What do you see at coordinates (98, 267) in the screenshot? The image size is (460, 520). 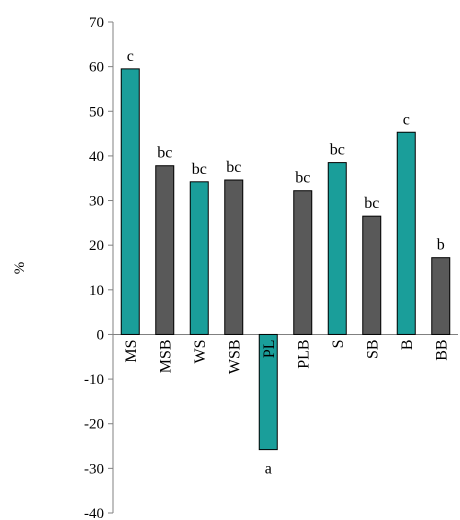 I see `y-ticks: -40 -30 -20 -10 0 10 20 30 40 50 60 70` at bounding box center [98, 267].